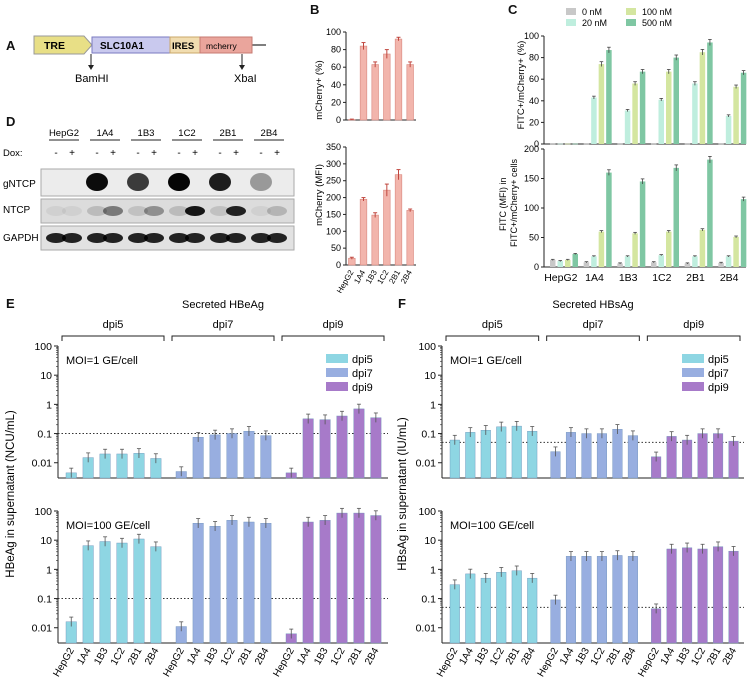 The height and width of the screenshot is (687, 750). What do you see at coordinates (661, 278) in the screenshot?
I see `x-tick-label: 1C2` at bounding box center [661, 278].